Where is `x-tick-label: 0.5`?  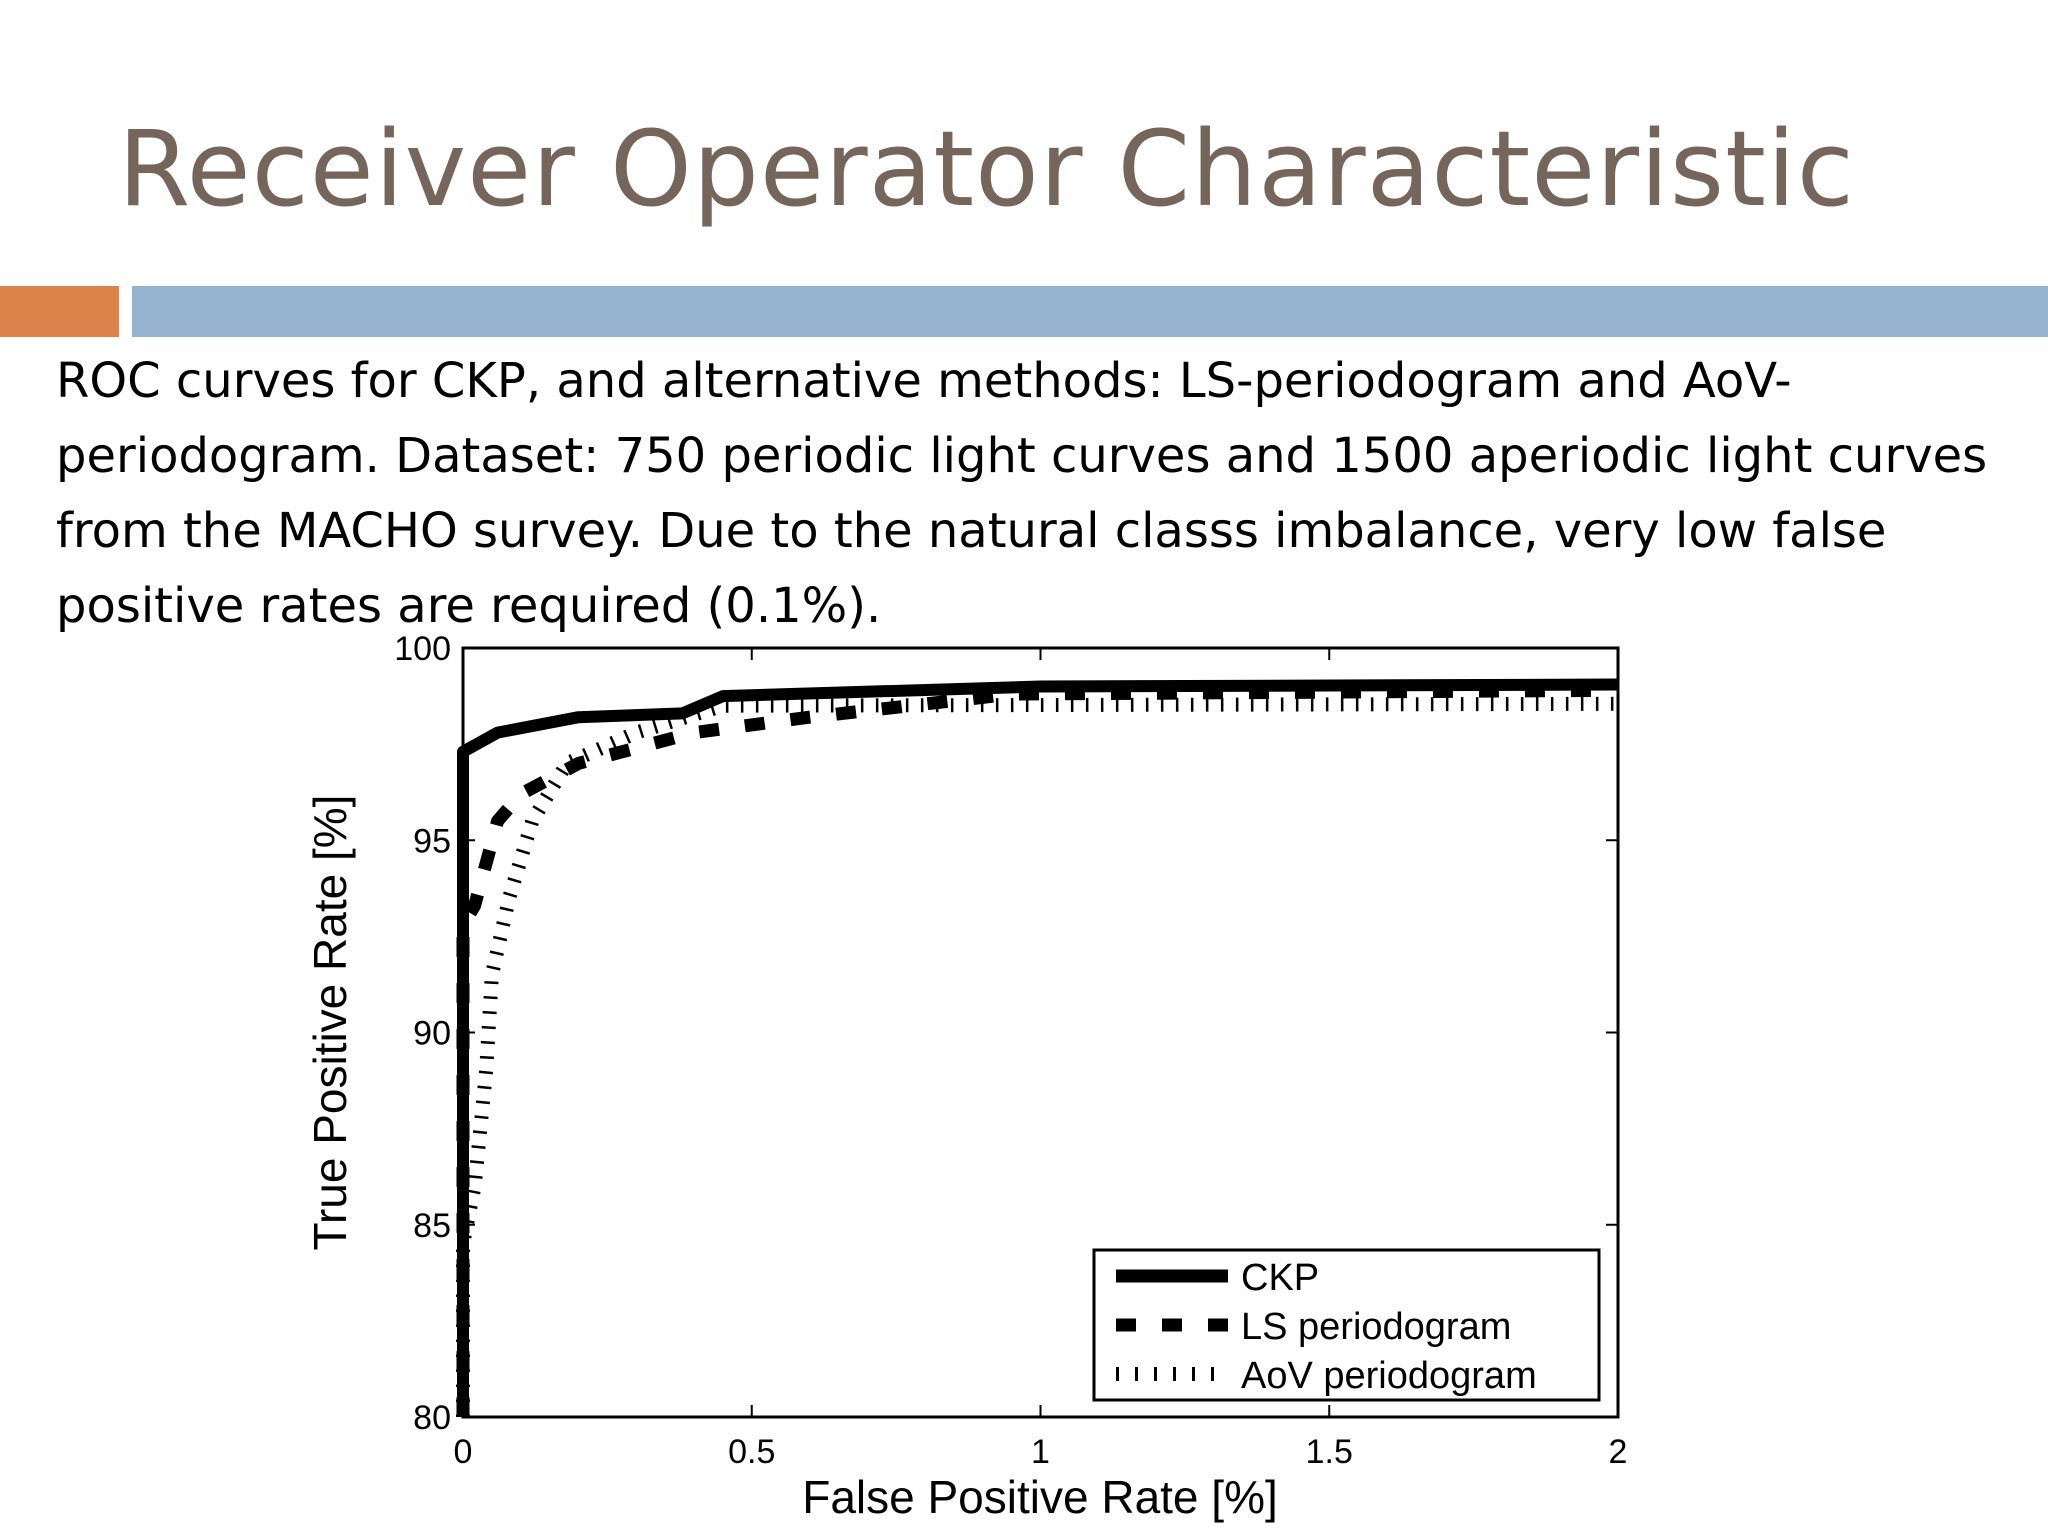 x-tick-label: 0.5 is located at coordinates (751, 1452).